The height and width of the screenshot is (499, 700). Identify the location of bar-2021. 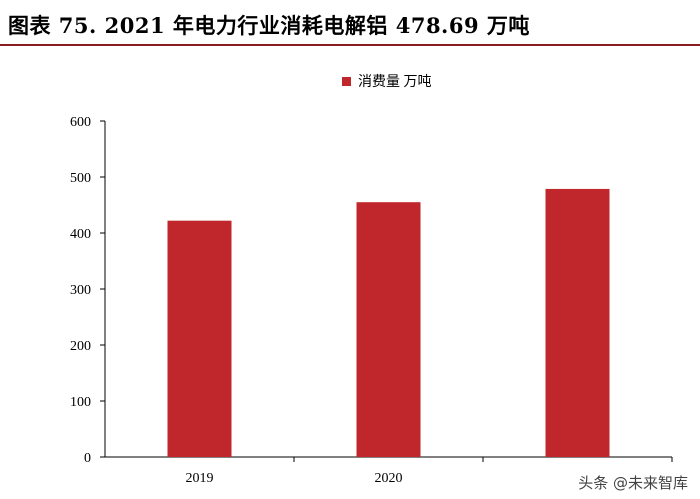
(577, 322).